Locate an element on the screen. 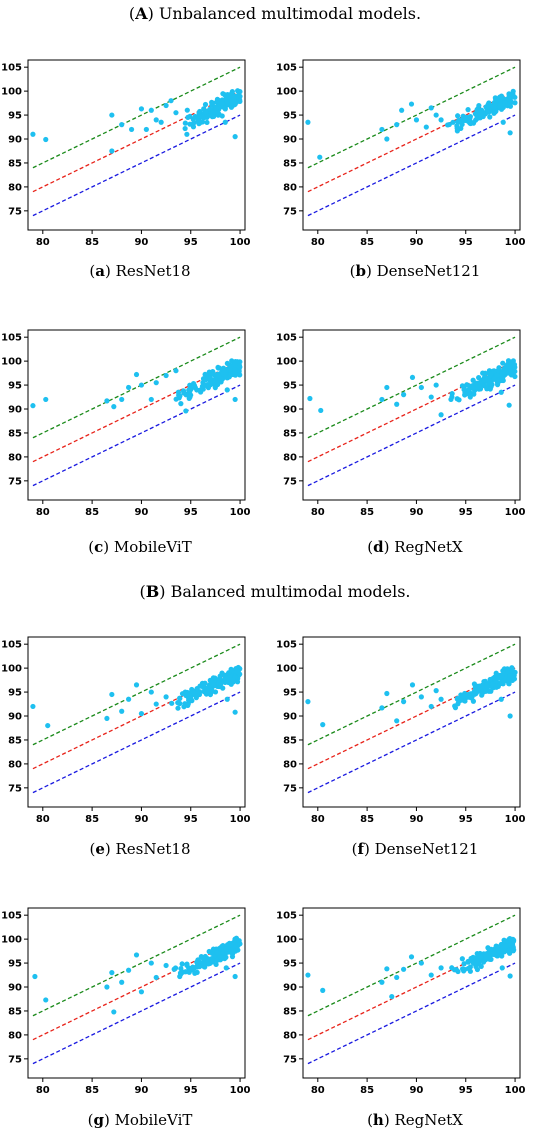 The width and height of the screenshot is (550, 1140). scatter-panel-f: 80 85 90 95 100 75 80 85 90 95 100 105 is located at coordinates (401, 729).